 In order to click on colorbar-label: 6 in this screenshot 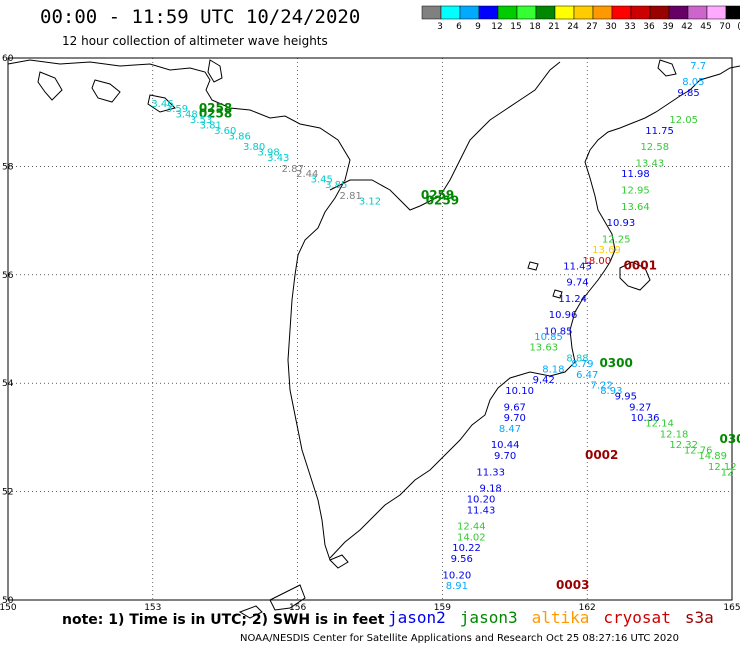, I will do `click(459, 27)`.